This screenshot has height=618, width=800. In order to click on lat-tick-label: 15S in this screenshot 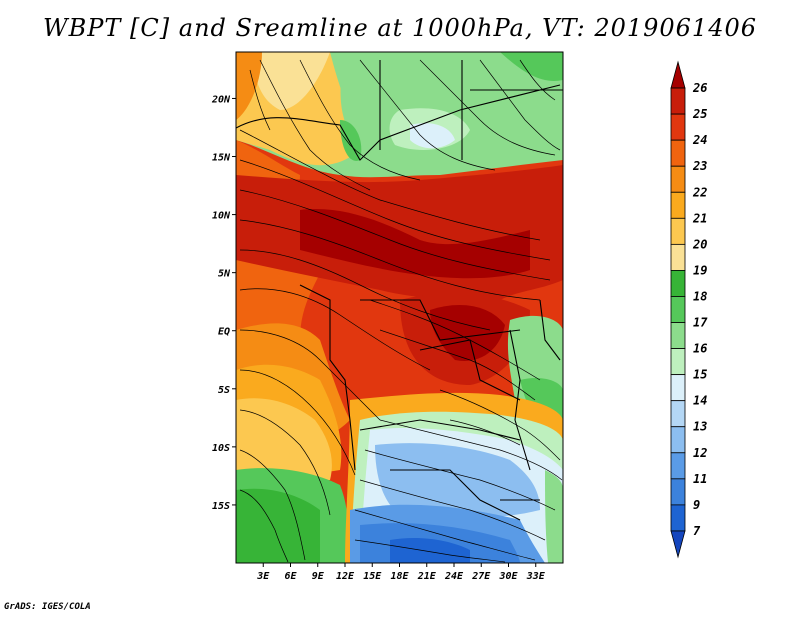, I will do `click(221, 506)`.